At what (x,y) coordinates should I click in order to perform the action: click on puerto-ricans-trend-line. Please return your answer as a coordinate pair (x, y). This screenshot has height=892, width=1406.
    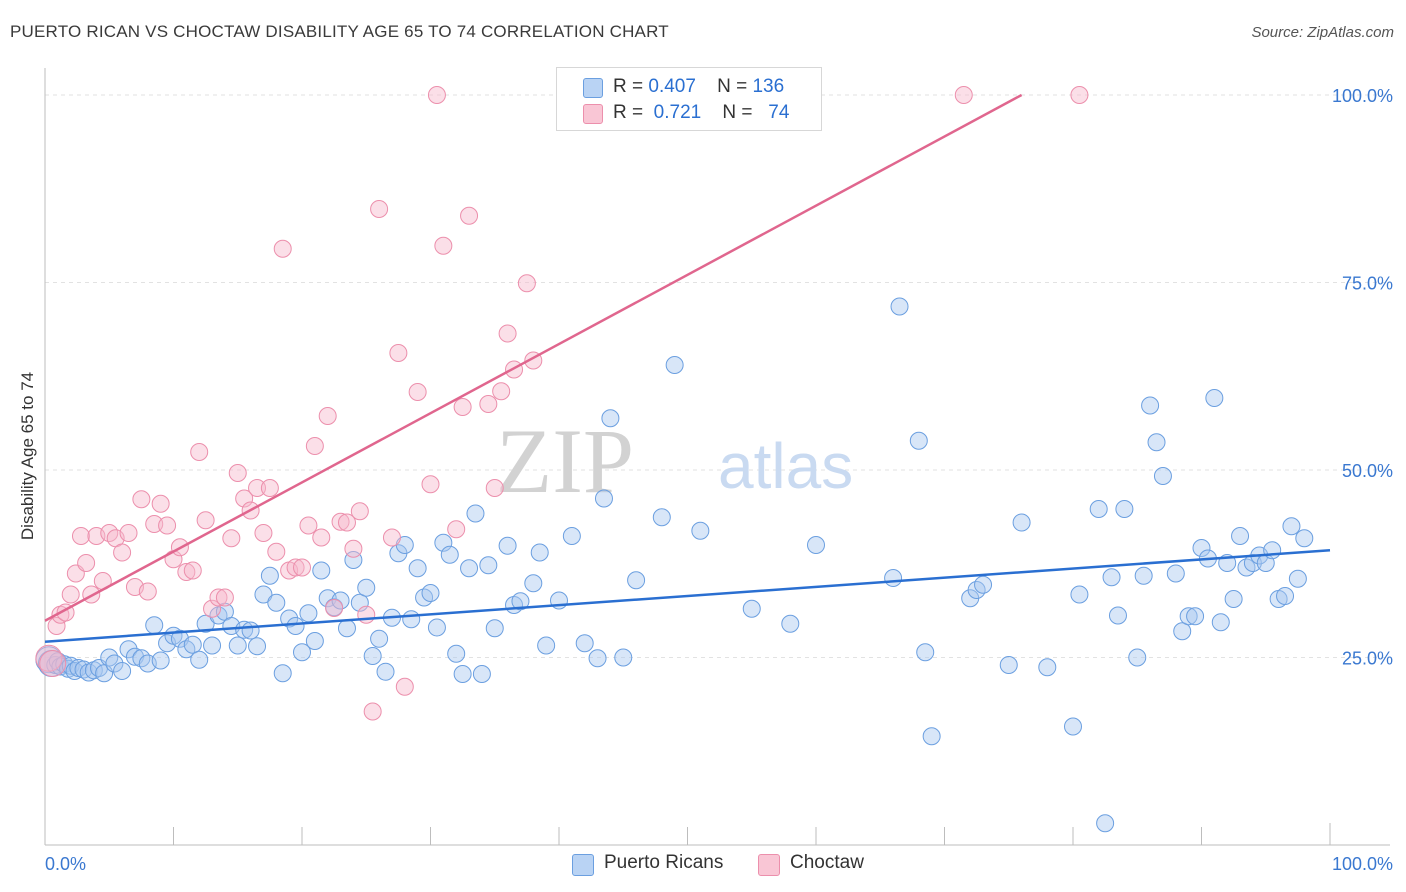
    Looking at the image, I should click on (687, 596).